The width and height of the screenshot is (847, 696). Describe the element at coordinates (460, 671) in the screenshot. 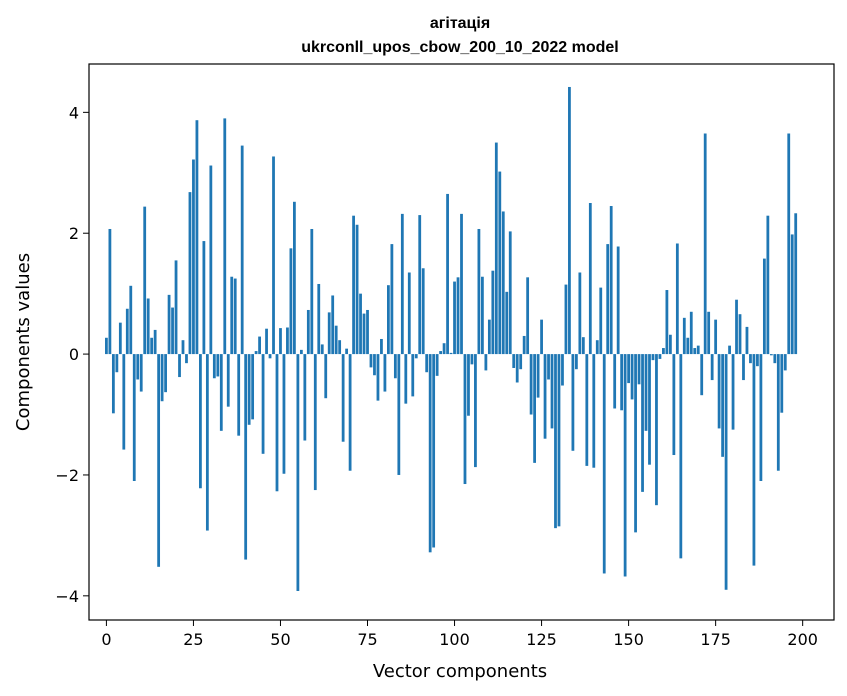

I see `x-axis-label: Vector components` at that location.